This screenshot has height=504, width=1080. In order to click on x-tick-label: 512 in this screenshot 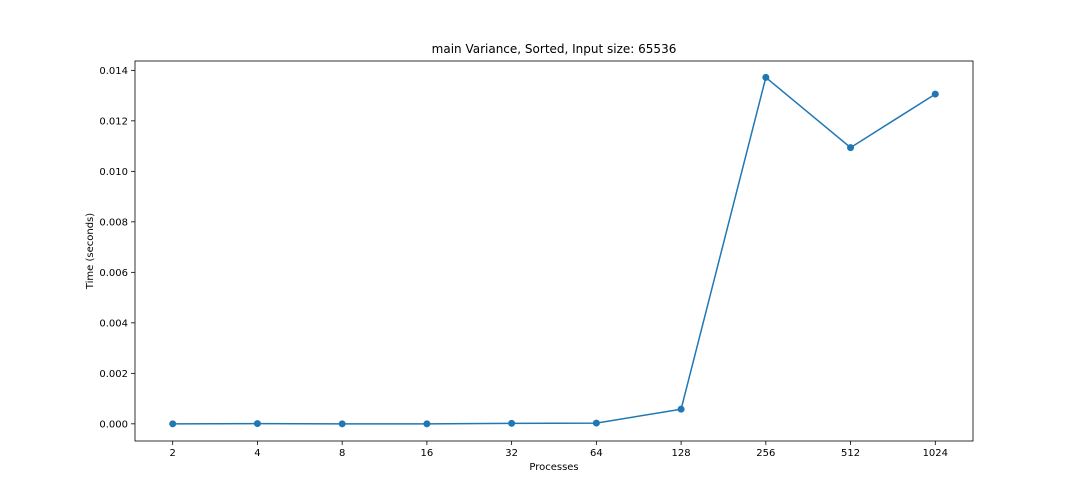, I will do `click(850, 453)`.